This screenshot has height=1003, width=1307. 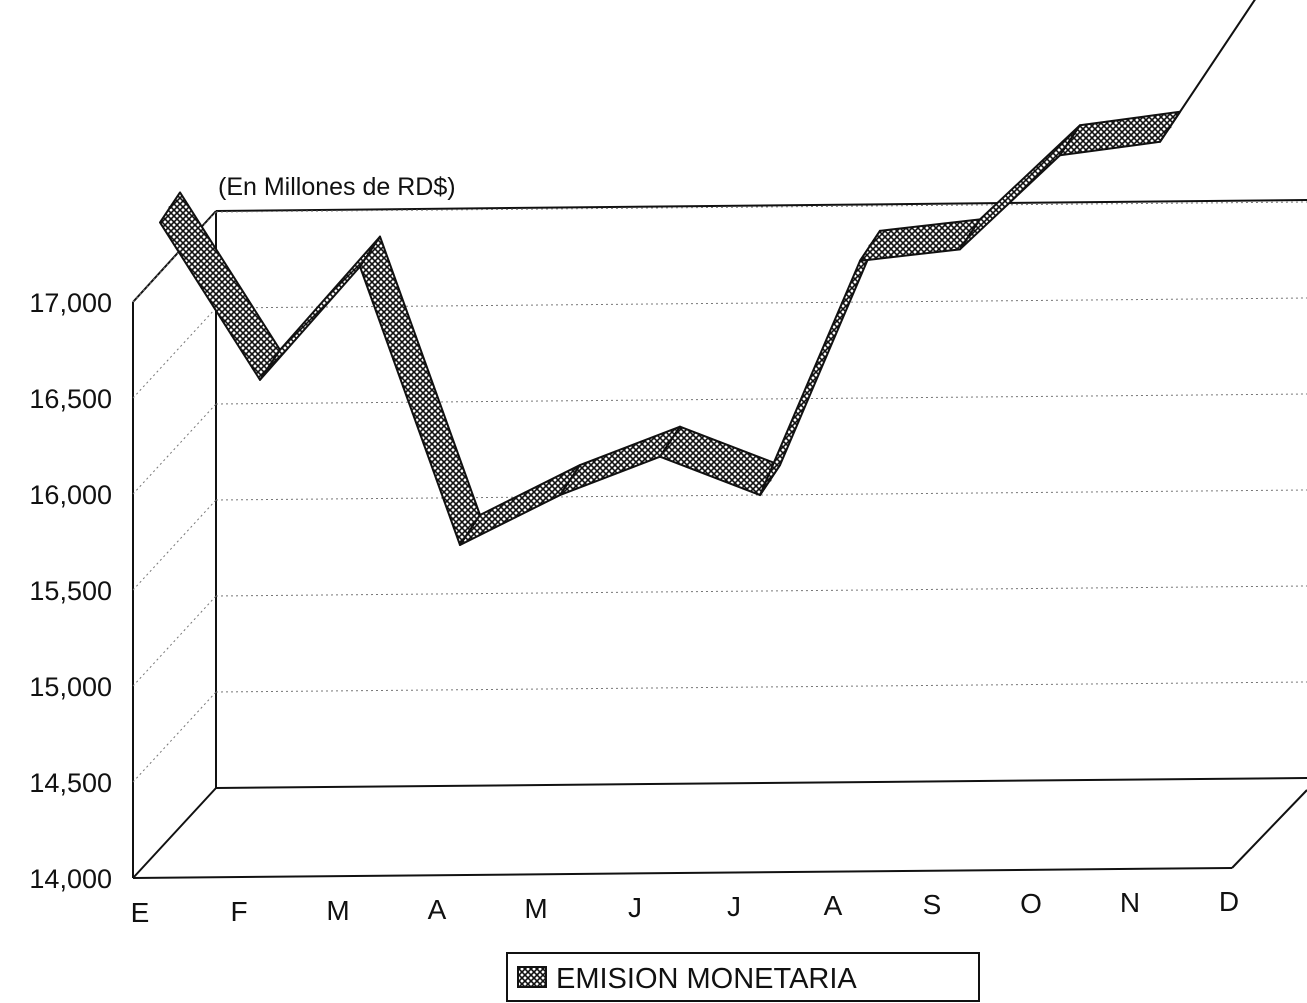 What do you see at coordinates (1031, 903) in the screenshot?
I see `x-tick-label: O` at bounding box center [1031, 903].